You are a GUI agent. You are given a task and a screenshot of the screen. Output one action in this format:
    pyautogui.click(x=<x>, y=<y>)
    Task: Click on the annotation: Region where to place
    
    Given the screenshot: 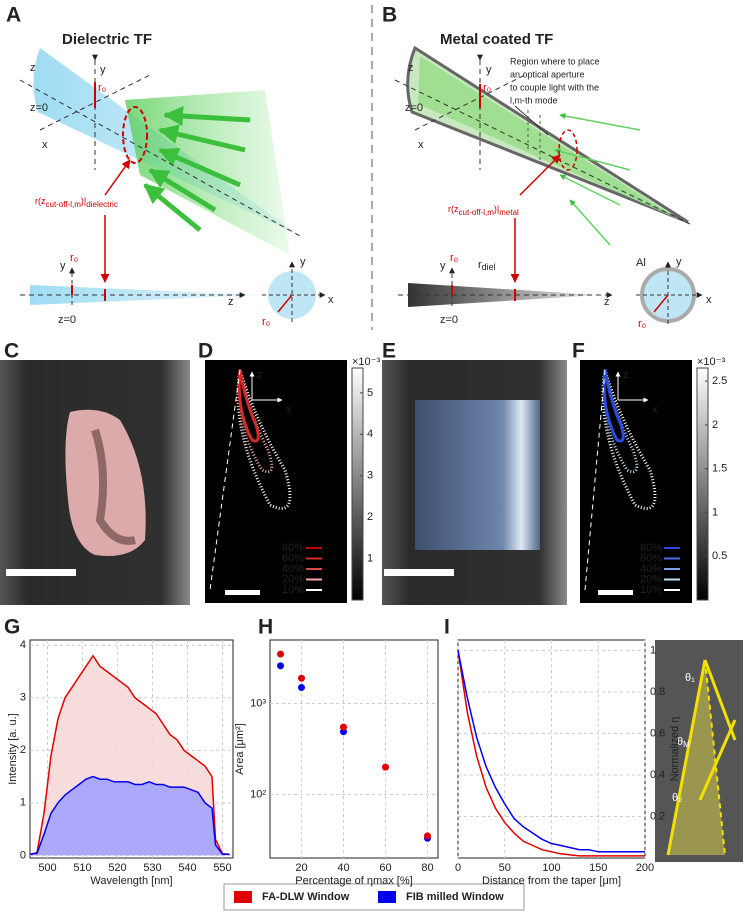 What is the action you would take?
    pyautogui.click(x=555, y=61)
    